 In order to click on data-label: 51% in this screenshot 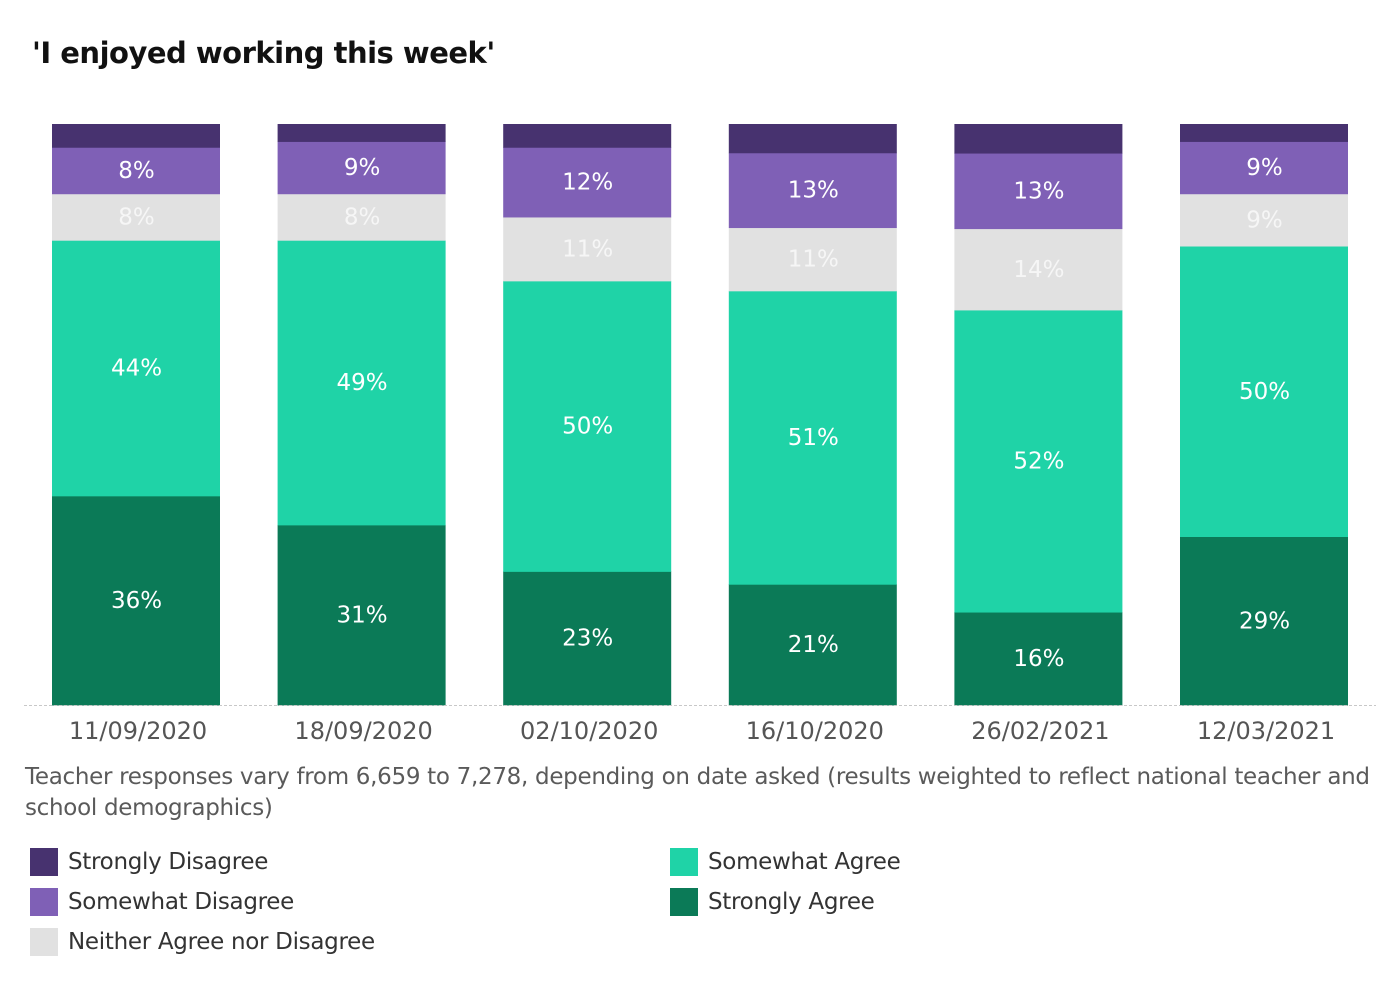, I will do `click(813, 438)`.